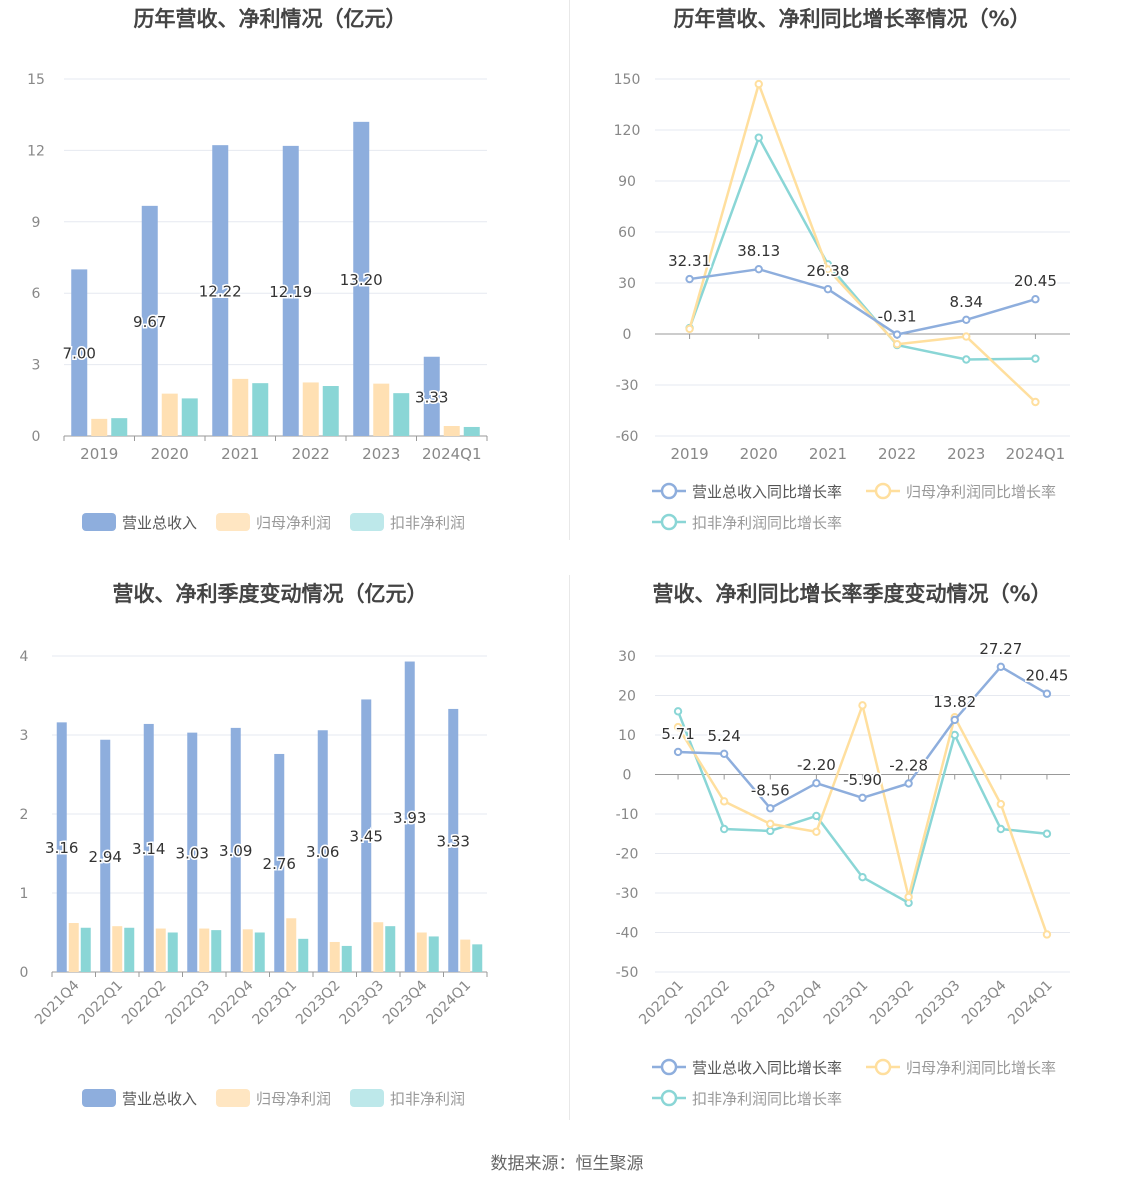 Image resolution: width=1134 pixels, height=1188 pixels. I want to click on vertical-divider-bottom, so click(569, 847).